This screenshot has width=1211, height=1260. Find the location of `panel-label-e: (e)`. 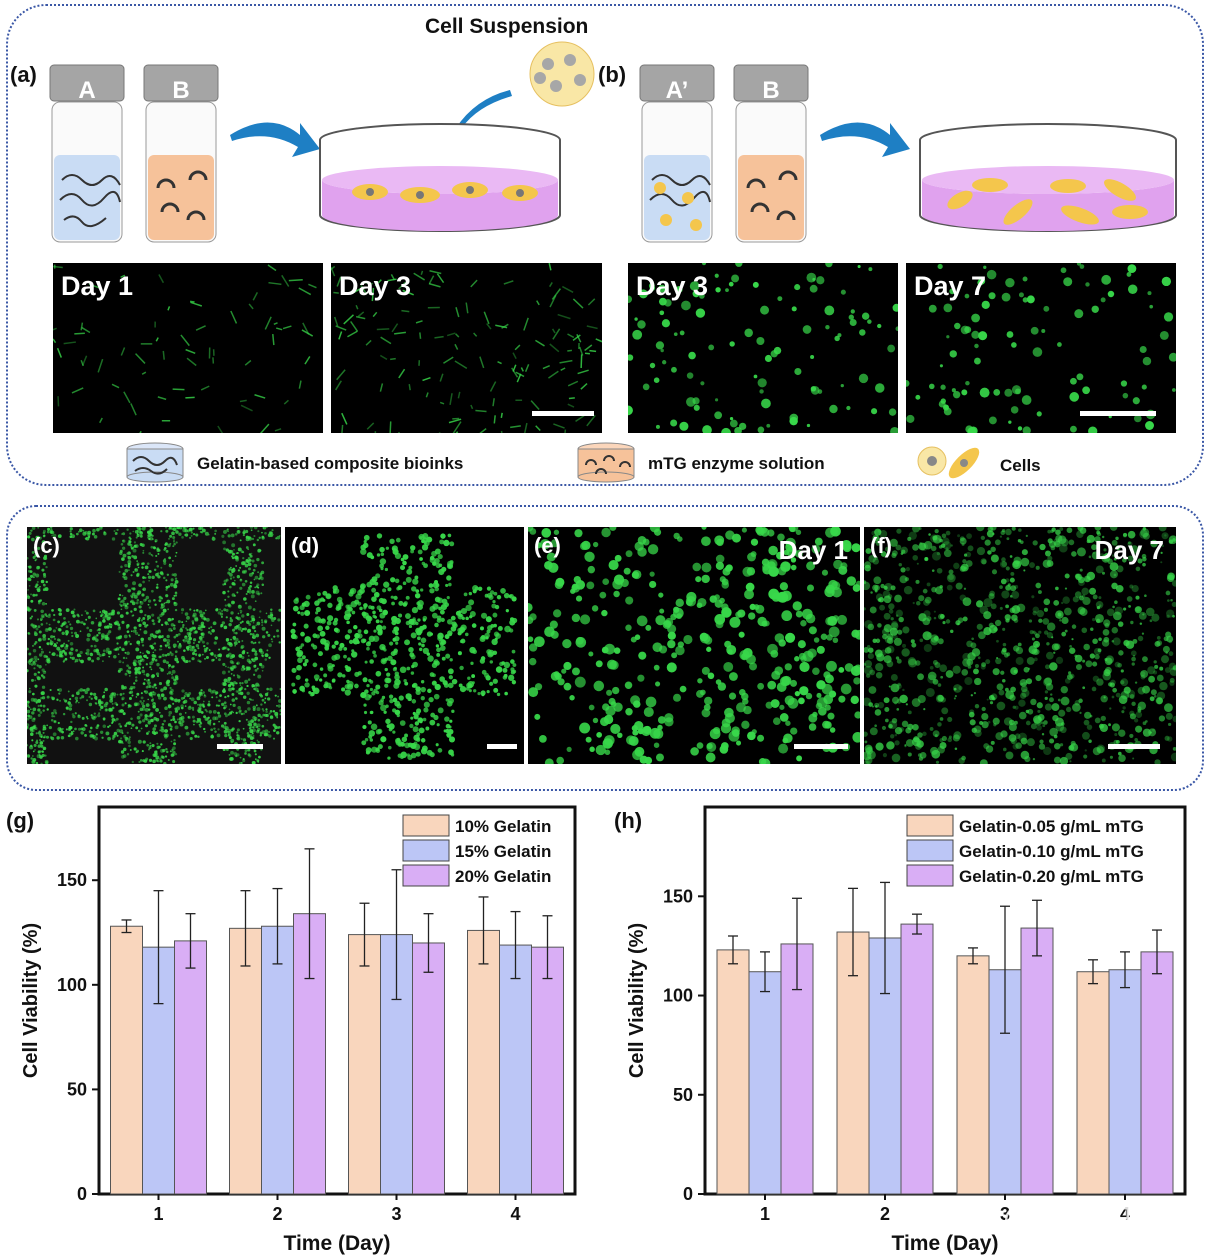

panel-label-e: (e) is located at coordinates (547, 545).